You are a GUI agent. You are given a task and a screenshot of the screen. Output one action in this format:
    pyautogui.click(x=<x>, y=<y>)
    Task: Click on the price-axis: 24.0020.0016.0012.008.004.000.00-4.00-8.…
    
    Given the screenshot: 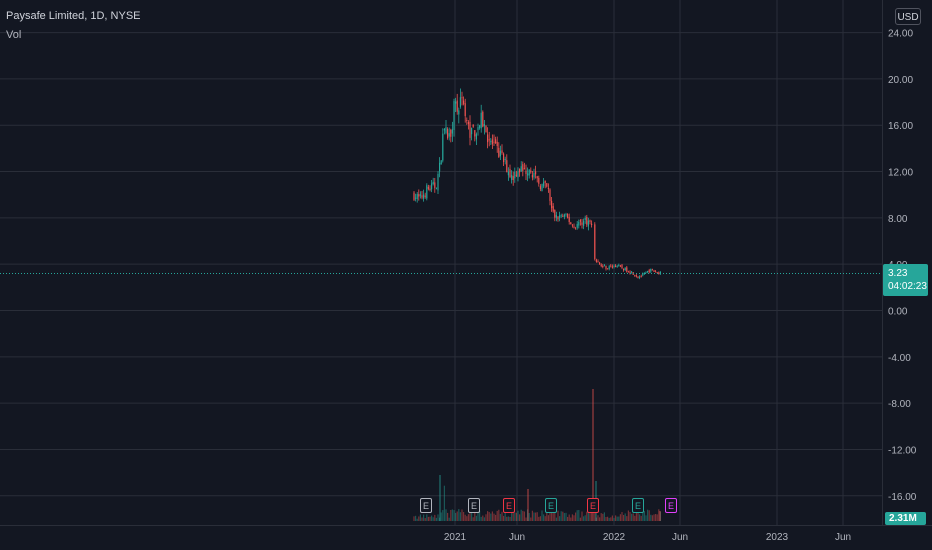 What is the action you would take?
    pyautogui.click(x=902, y=266)
    